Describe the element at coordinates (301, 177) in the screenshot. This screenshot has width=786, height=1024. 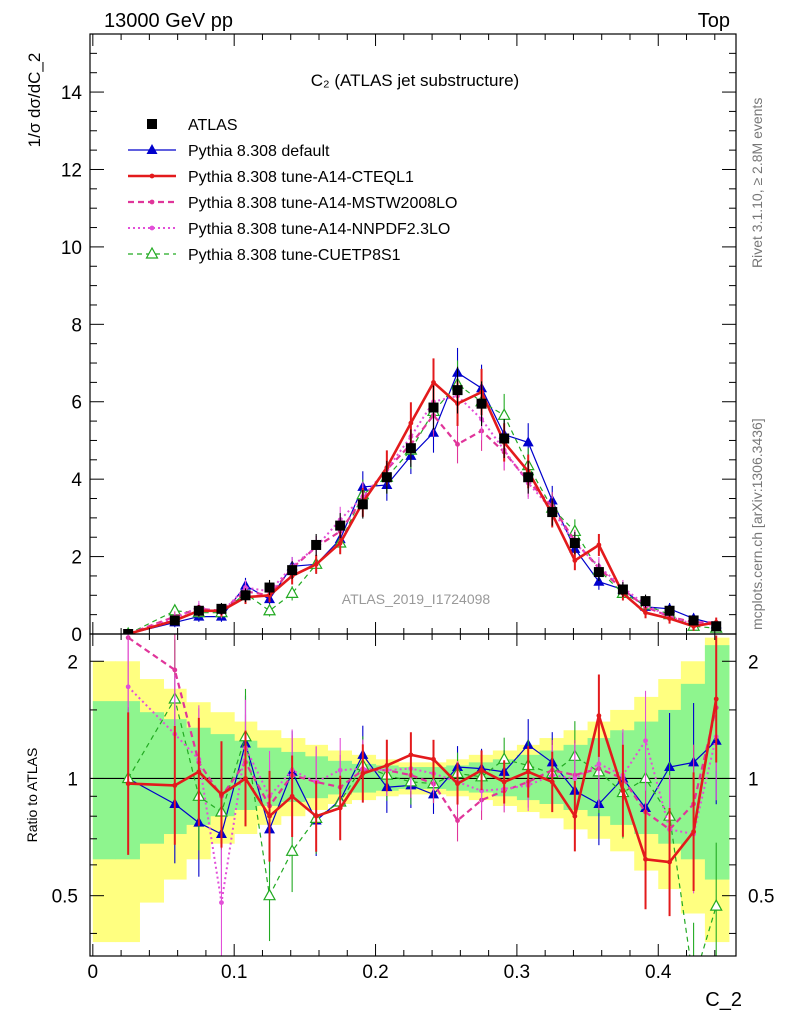
I see `legend-label: Pythia 8.308 tune-A14-CTEQL1` at that location.